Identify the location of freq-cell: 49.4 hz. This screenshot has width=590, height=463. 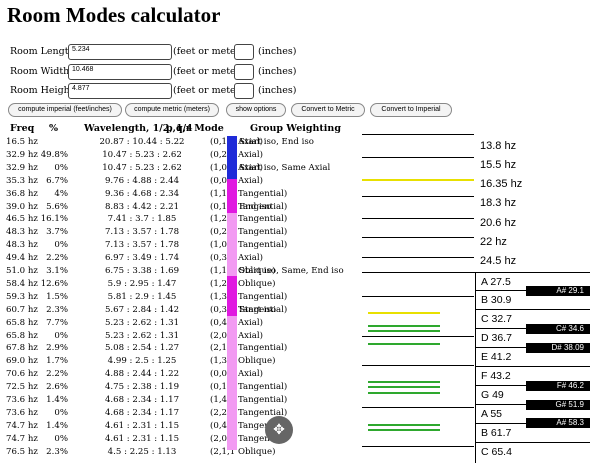
(22, 258).